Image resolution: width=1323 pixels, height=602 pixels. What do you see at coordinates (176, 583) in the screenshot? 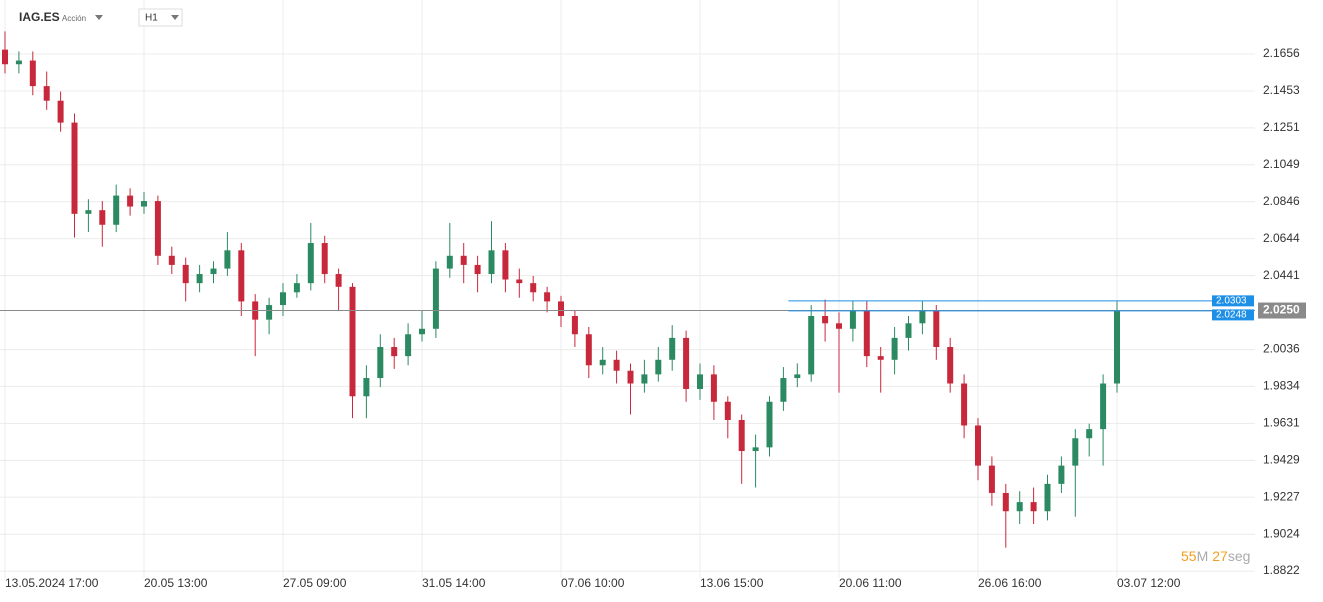
I see `x-tick-label: 20.05 13:00` at bounding box center [176, 583].